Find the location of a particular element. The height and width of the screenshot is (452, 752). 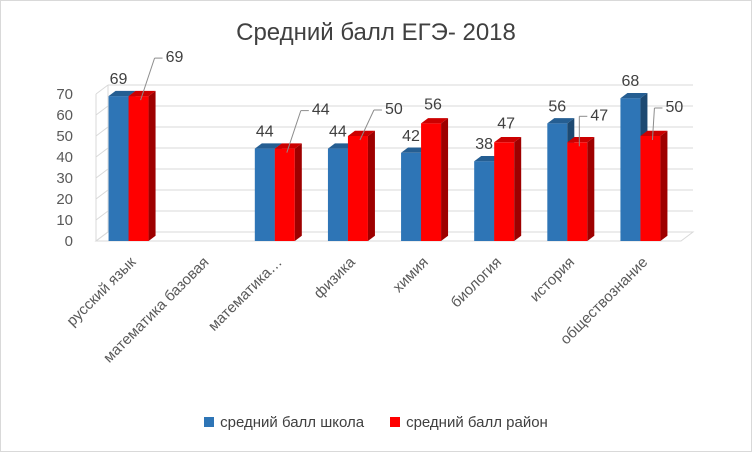

x-tick-label: физика is located at coordinates (335, 277).